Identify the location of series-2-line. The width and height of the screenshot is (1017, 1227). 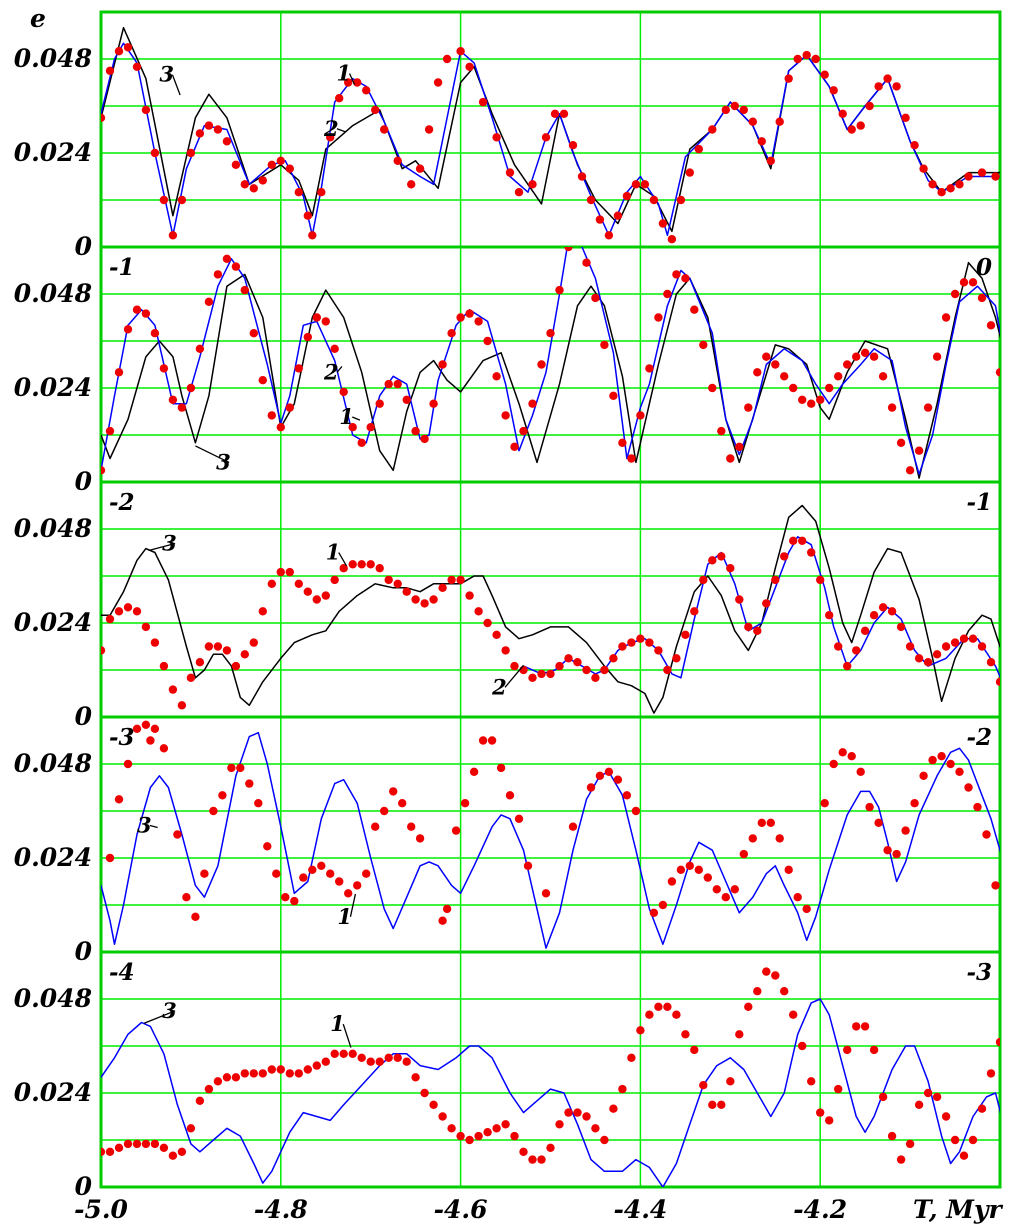
(550, 139).